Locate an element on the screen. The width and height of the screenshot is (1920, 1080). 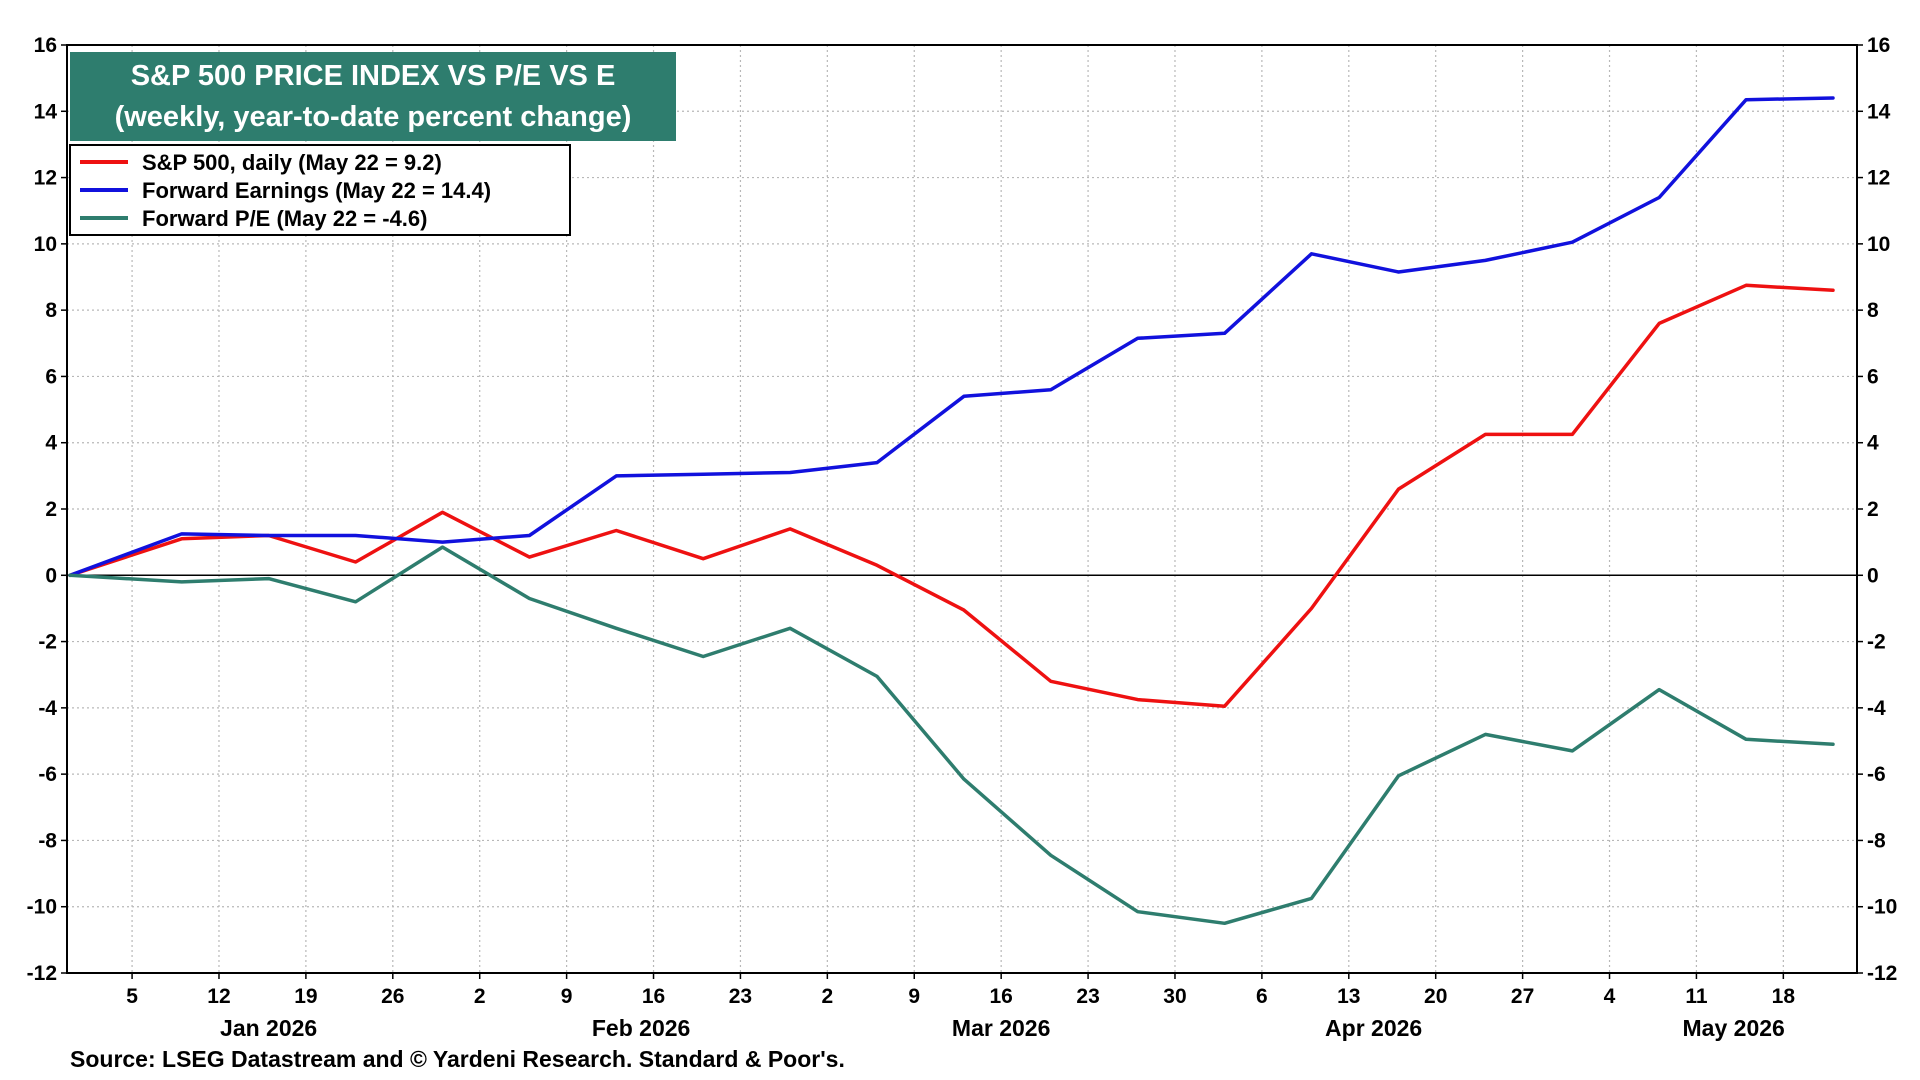
y-tick-label-left: 16 is located at coordinates (45, 45).